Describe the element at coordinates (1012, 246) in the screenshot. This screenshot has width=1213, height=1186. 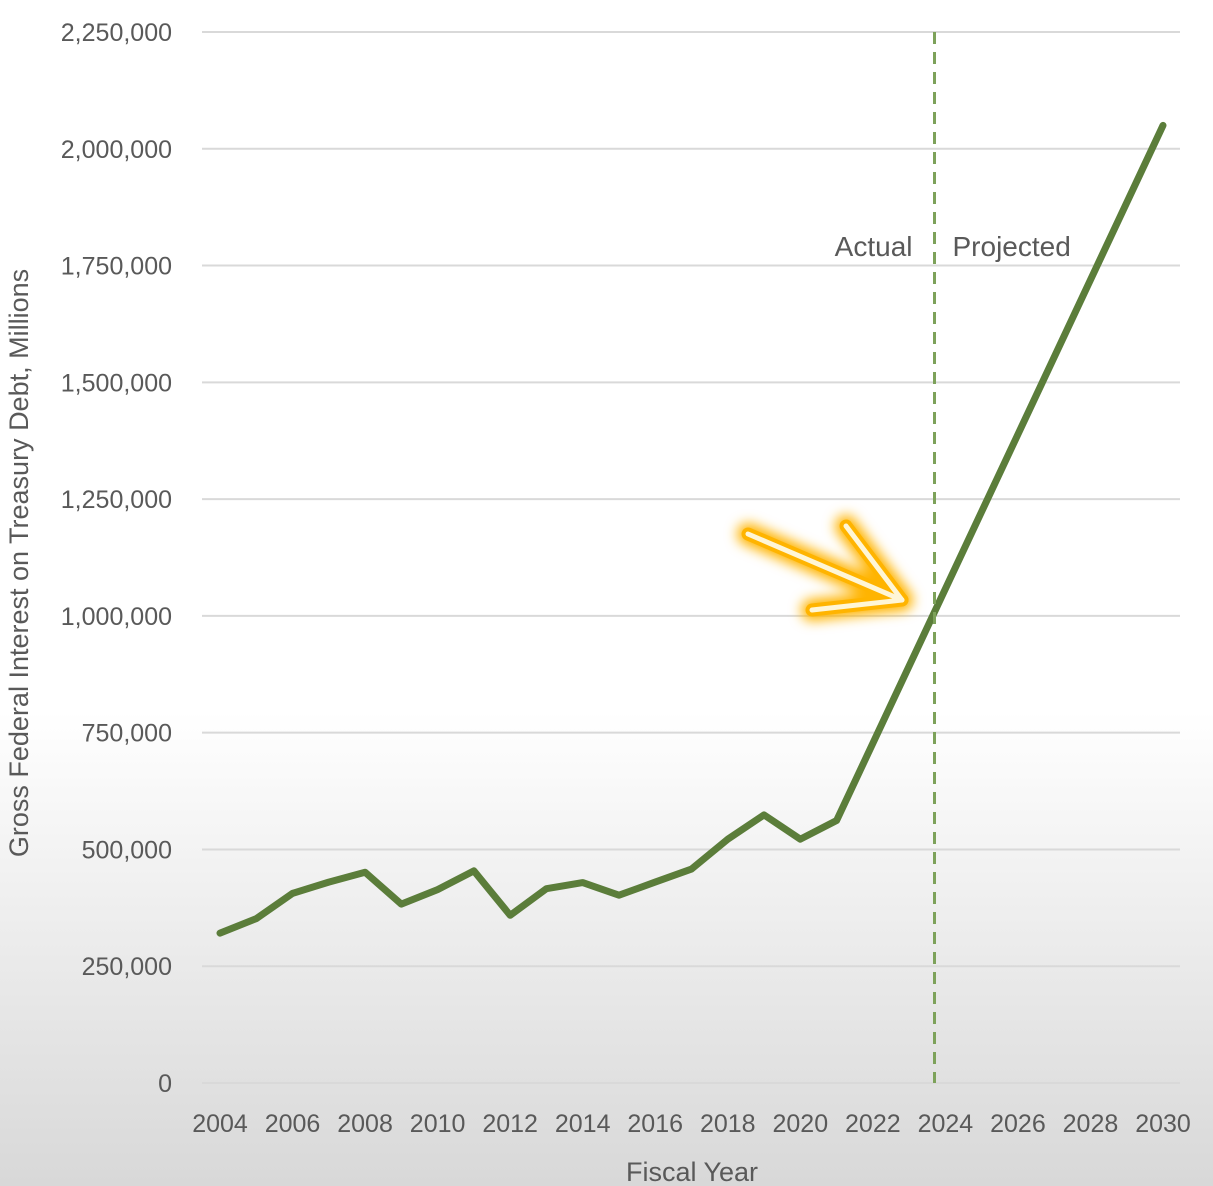
I see `projected-label: Projected` at that location.